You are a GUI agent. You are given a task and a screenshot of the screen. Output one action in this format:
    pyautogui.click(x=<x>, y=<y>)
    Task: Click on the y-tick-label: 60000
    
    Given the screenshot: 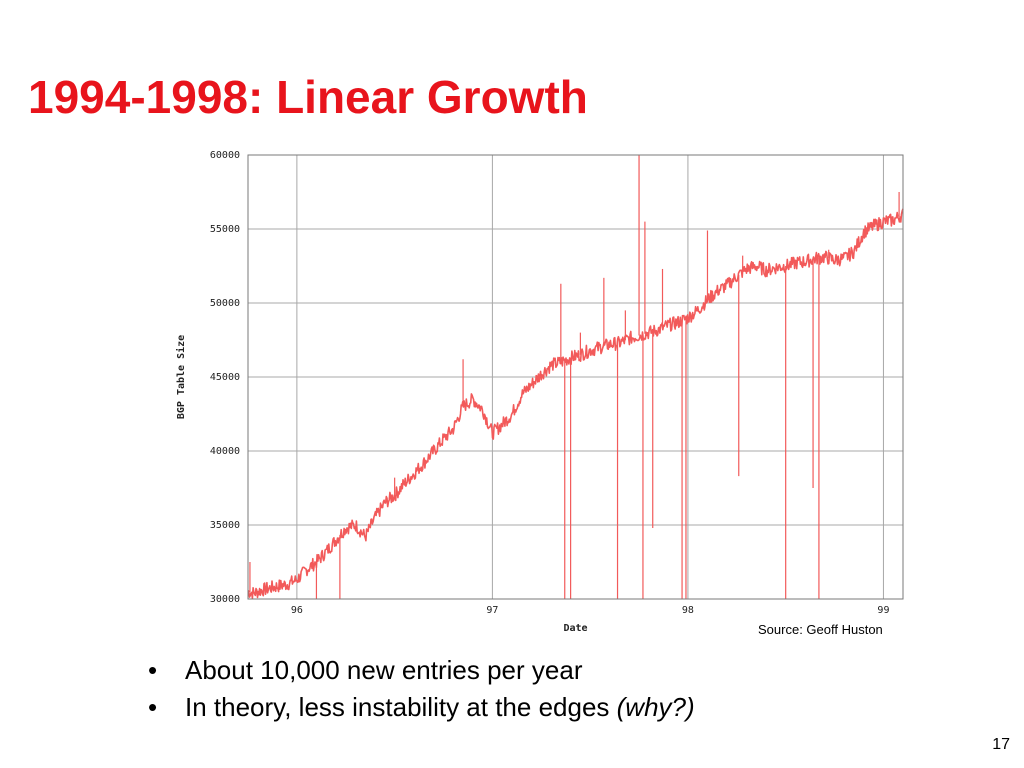 What is the action you would take?
    pyautogui.click(x=225, y=155)
    